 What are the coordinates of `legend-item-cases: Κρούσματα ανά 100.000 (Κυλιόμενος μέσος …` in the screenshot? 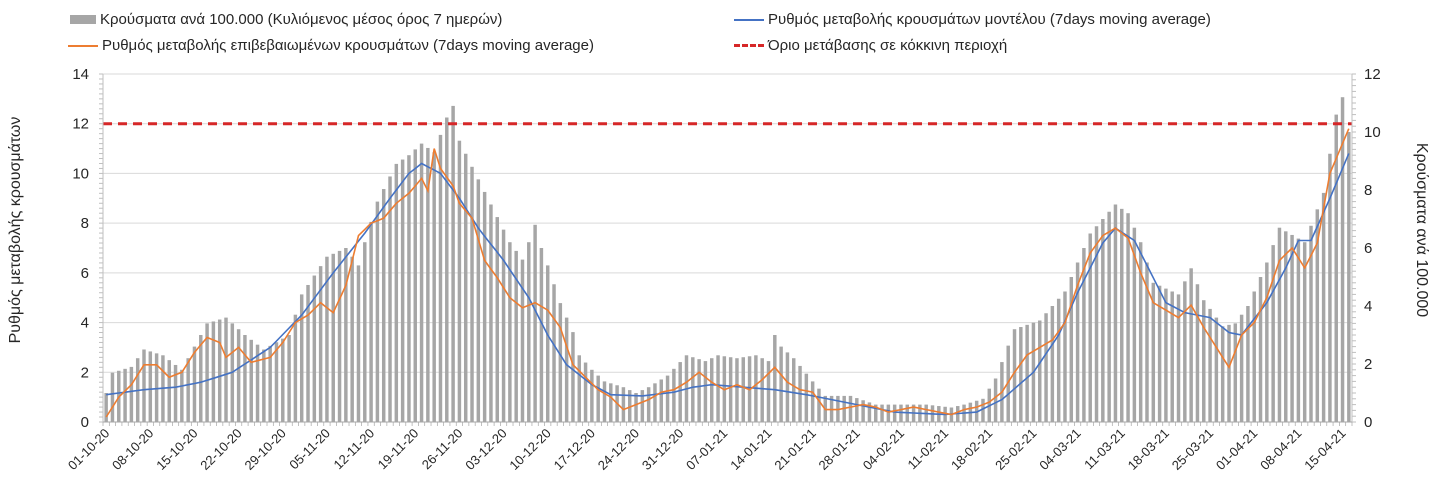 It's located at (286, 19).